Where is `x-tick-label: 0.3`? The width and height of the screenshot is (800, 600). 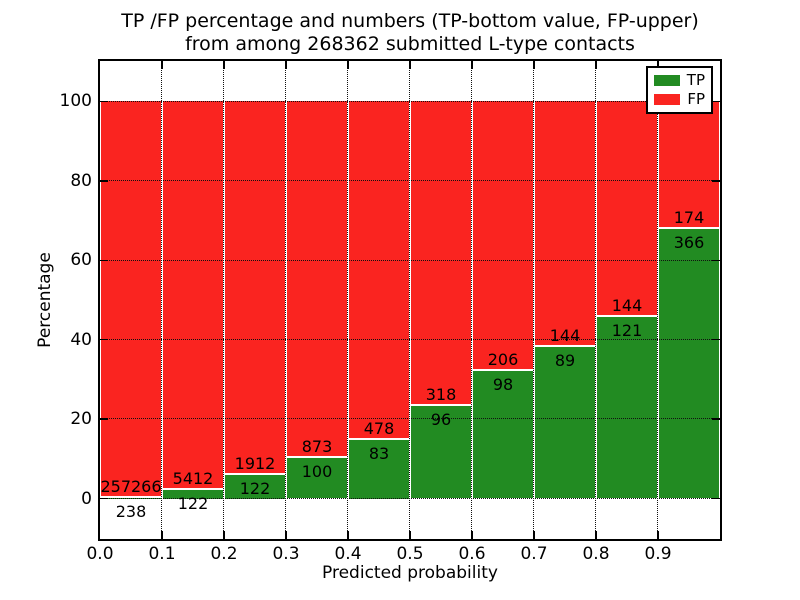 x-tick-label: 0.3 is located at coordinates (286, 554).